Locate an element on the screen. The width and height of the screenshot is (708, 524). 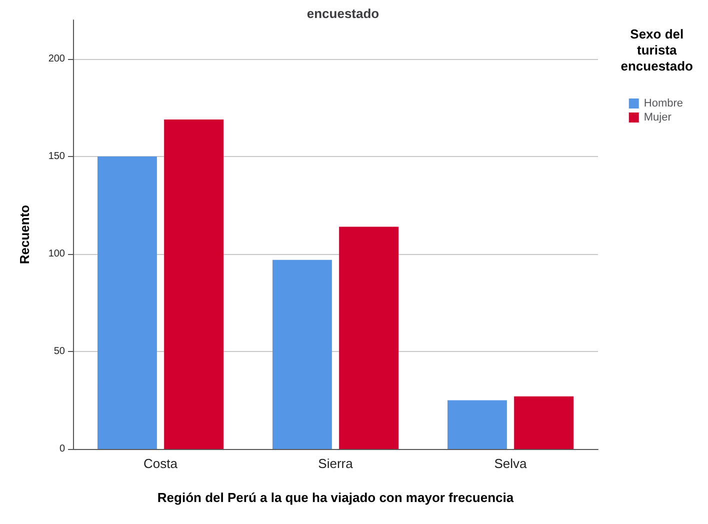
y-axis-title: Recuento is located at coordinates (24, 234).